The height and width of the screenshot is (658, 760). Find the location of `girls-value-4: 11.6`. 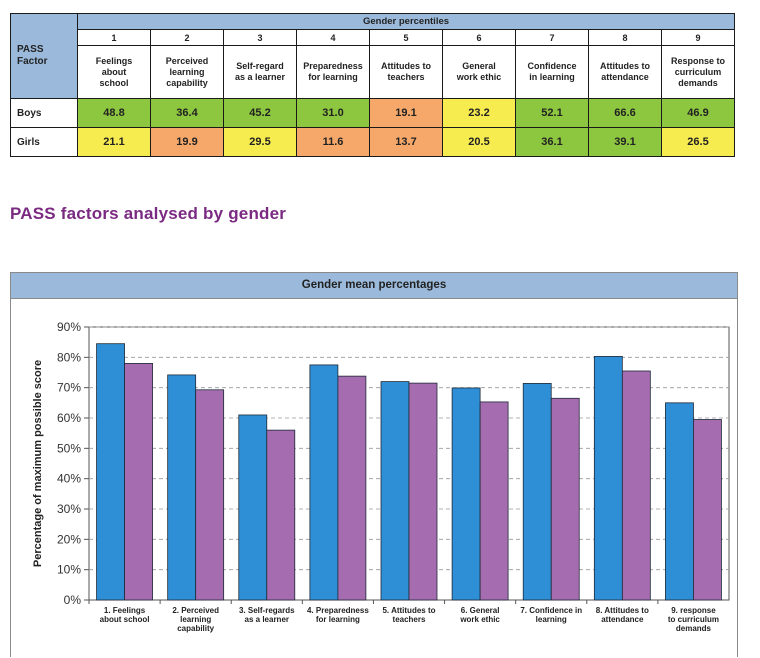

girls-value-4: 11.6 is located at coordinates (333, 142).